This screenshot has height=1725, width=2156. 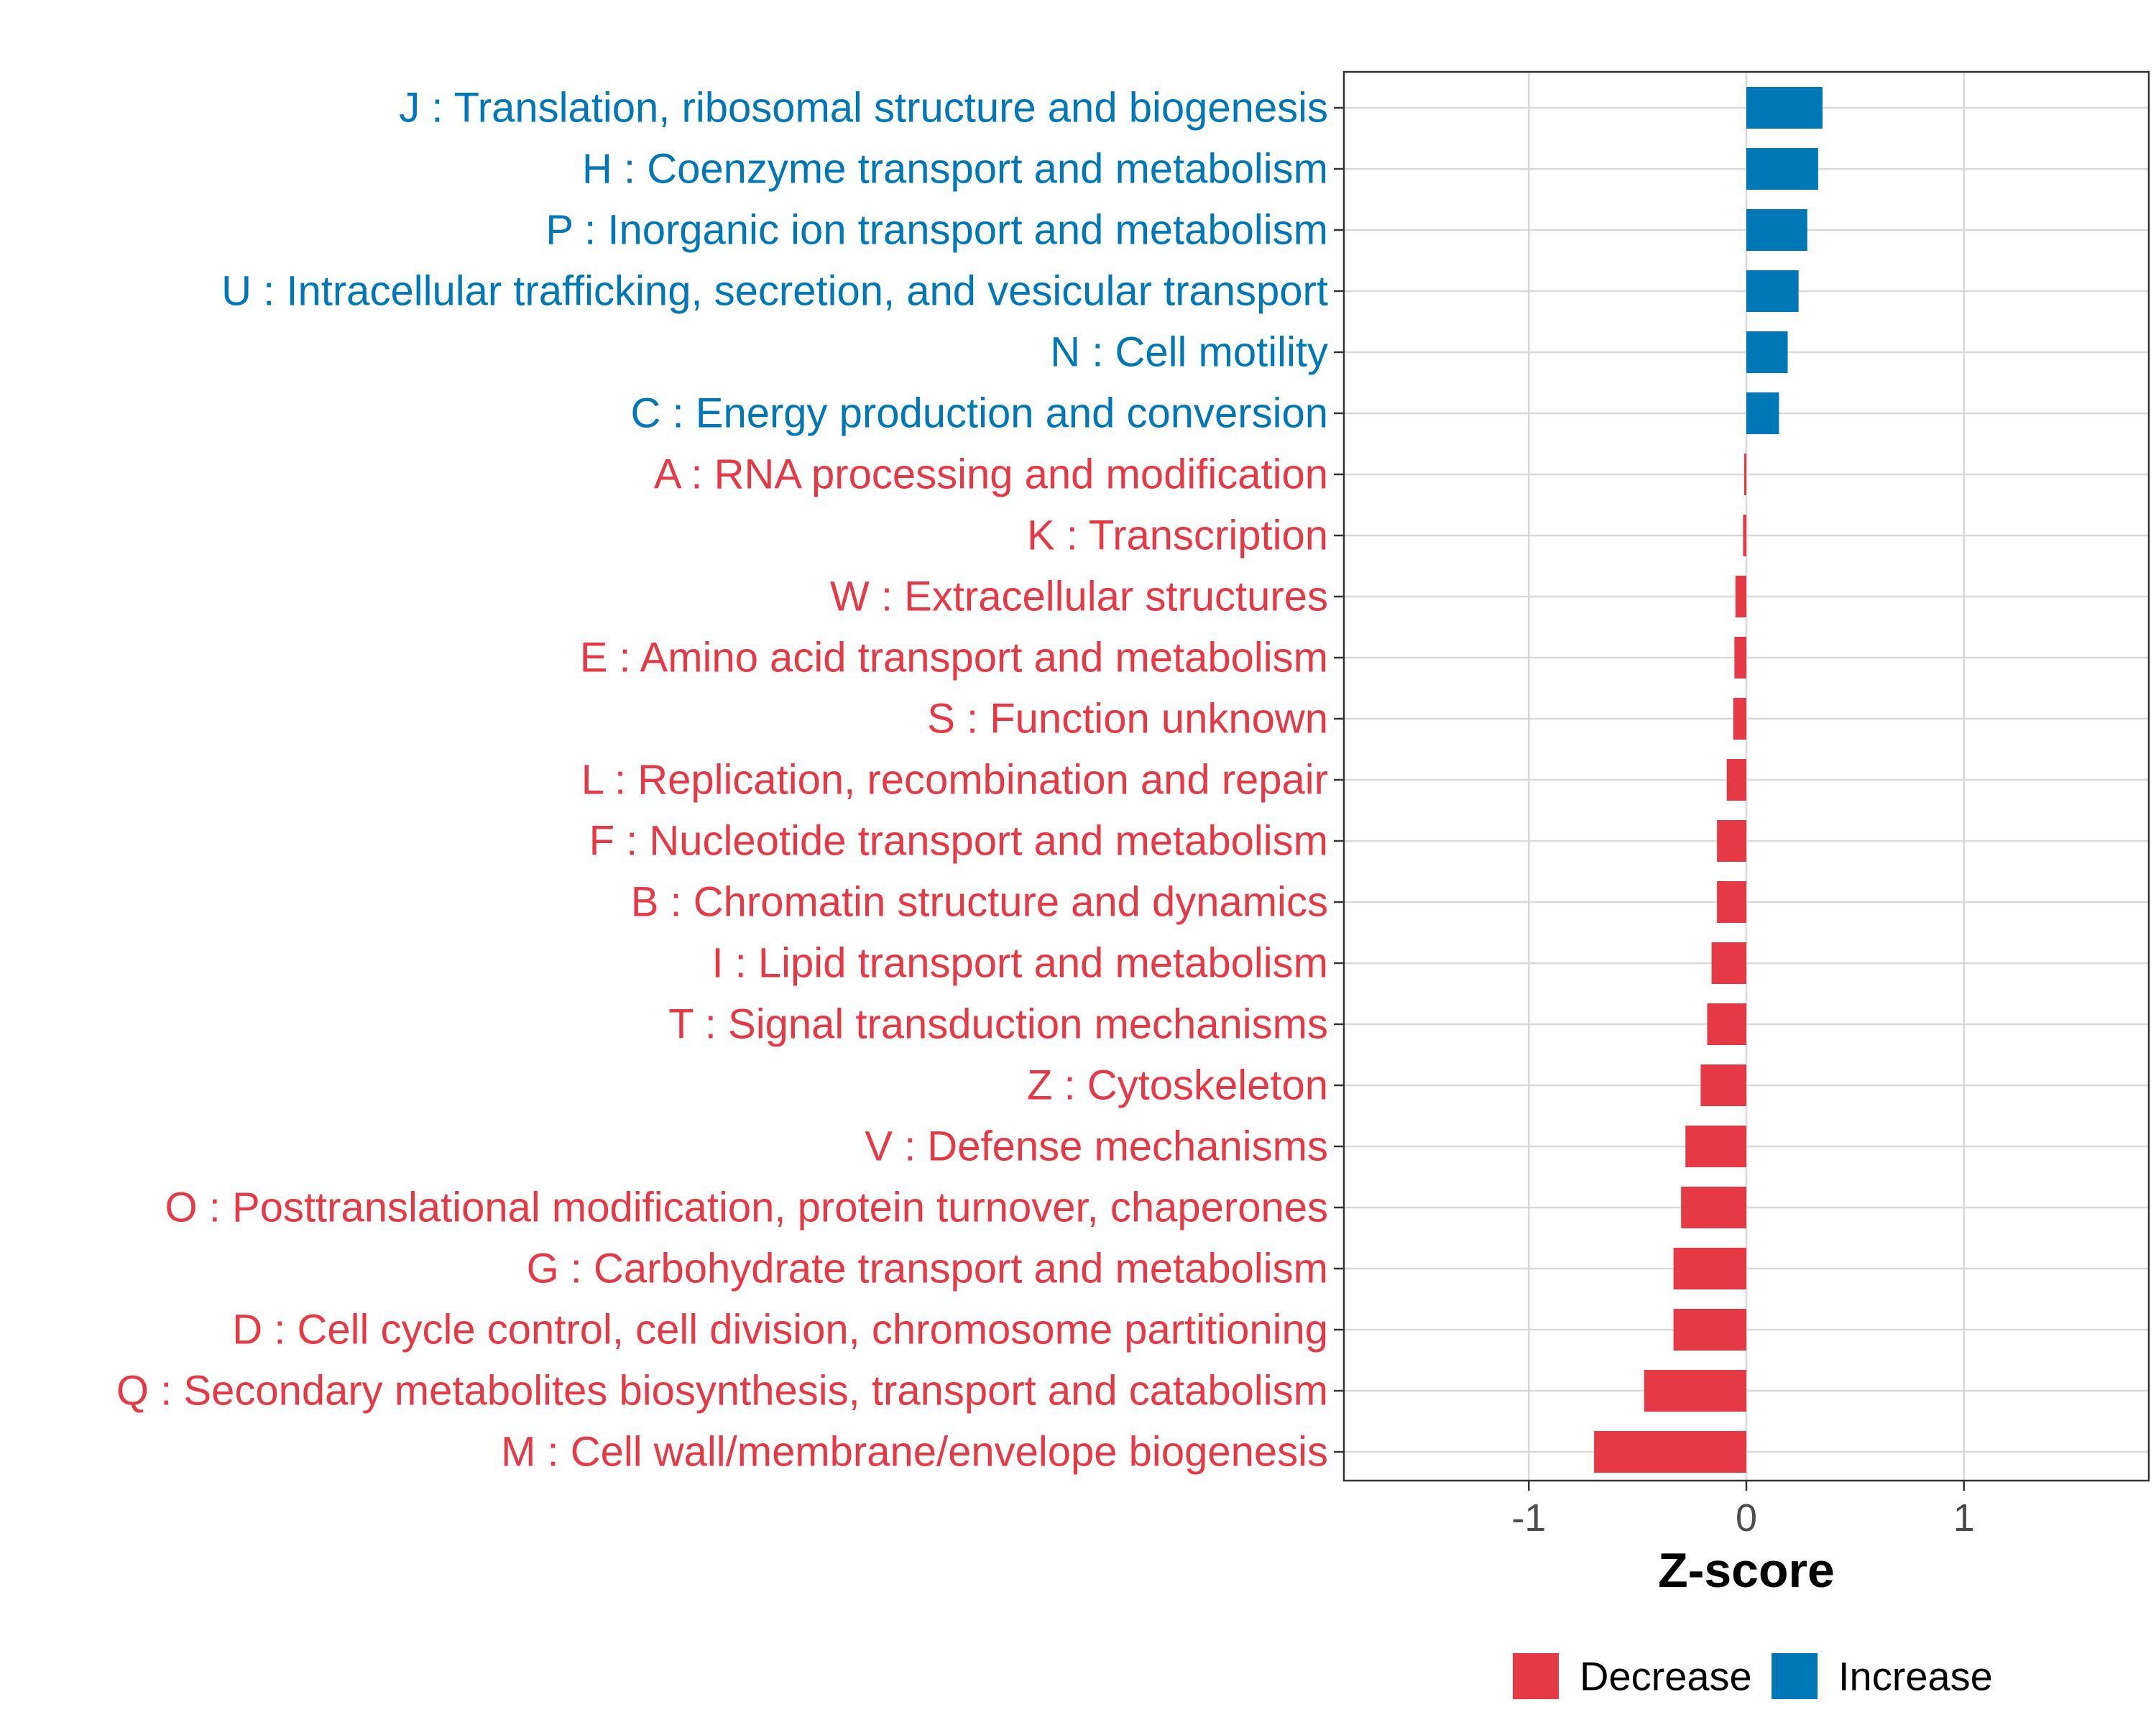 What do you see at coordinates (1528, 1518) in the screenshot?
I see `x-tick-label: -1` at bounding box center [1528, 1518].